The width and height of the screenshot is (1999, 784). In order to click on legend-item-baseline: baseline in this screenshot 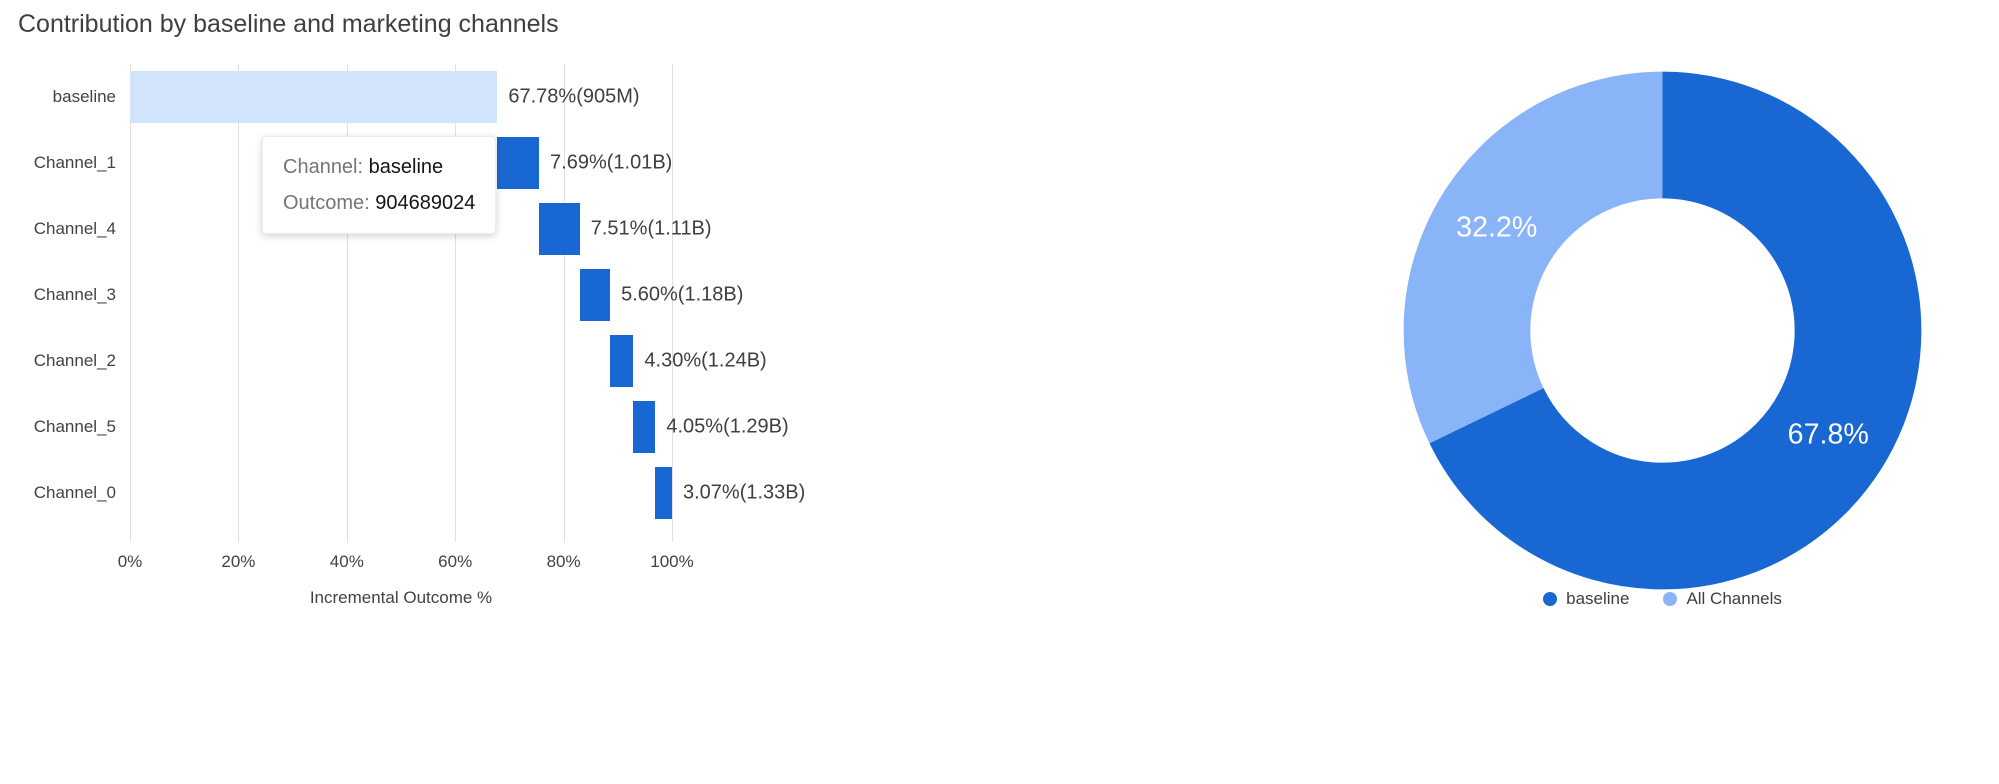, I will do `click(1586, 599)`.